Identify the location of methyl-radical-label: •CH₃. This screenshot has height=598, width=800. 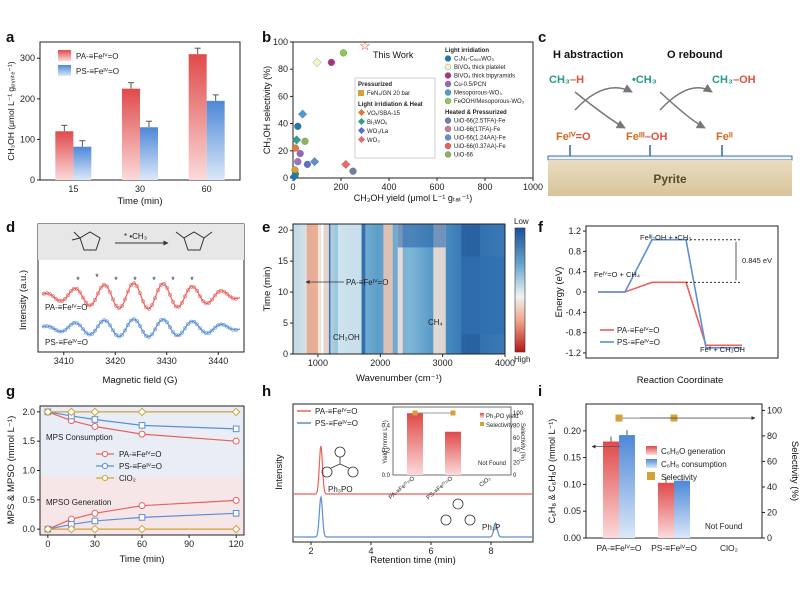
(644, 80).